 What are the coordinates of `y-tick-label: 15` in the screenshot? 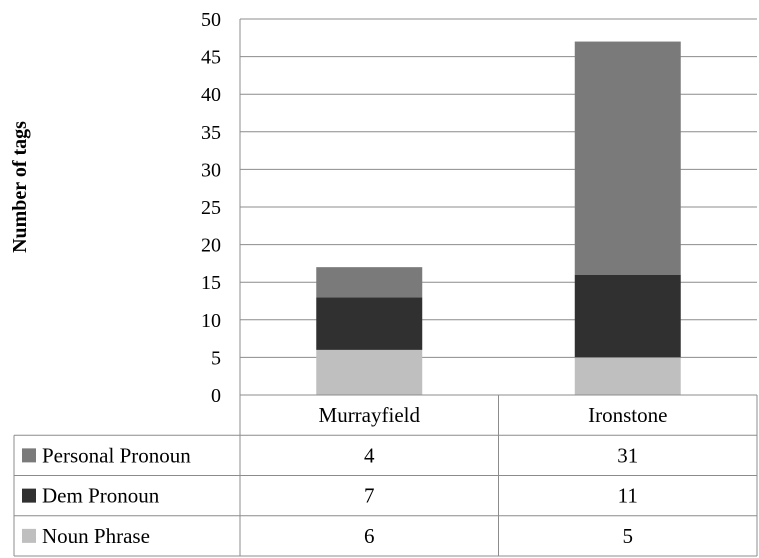 It's located at (211, 283).